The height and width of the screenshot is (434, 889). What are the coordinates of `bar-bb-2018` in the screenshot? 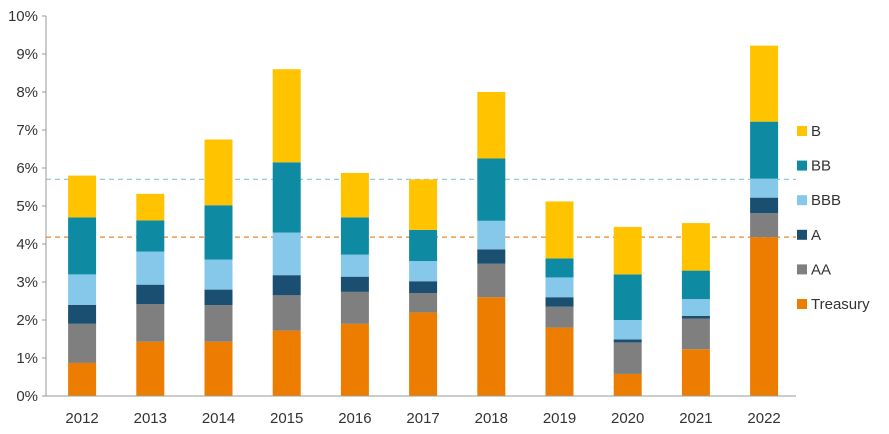 It's located at (491, 189).